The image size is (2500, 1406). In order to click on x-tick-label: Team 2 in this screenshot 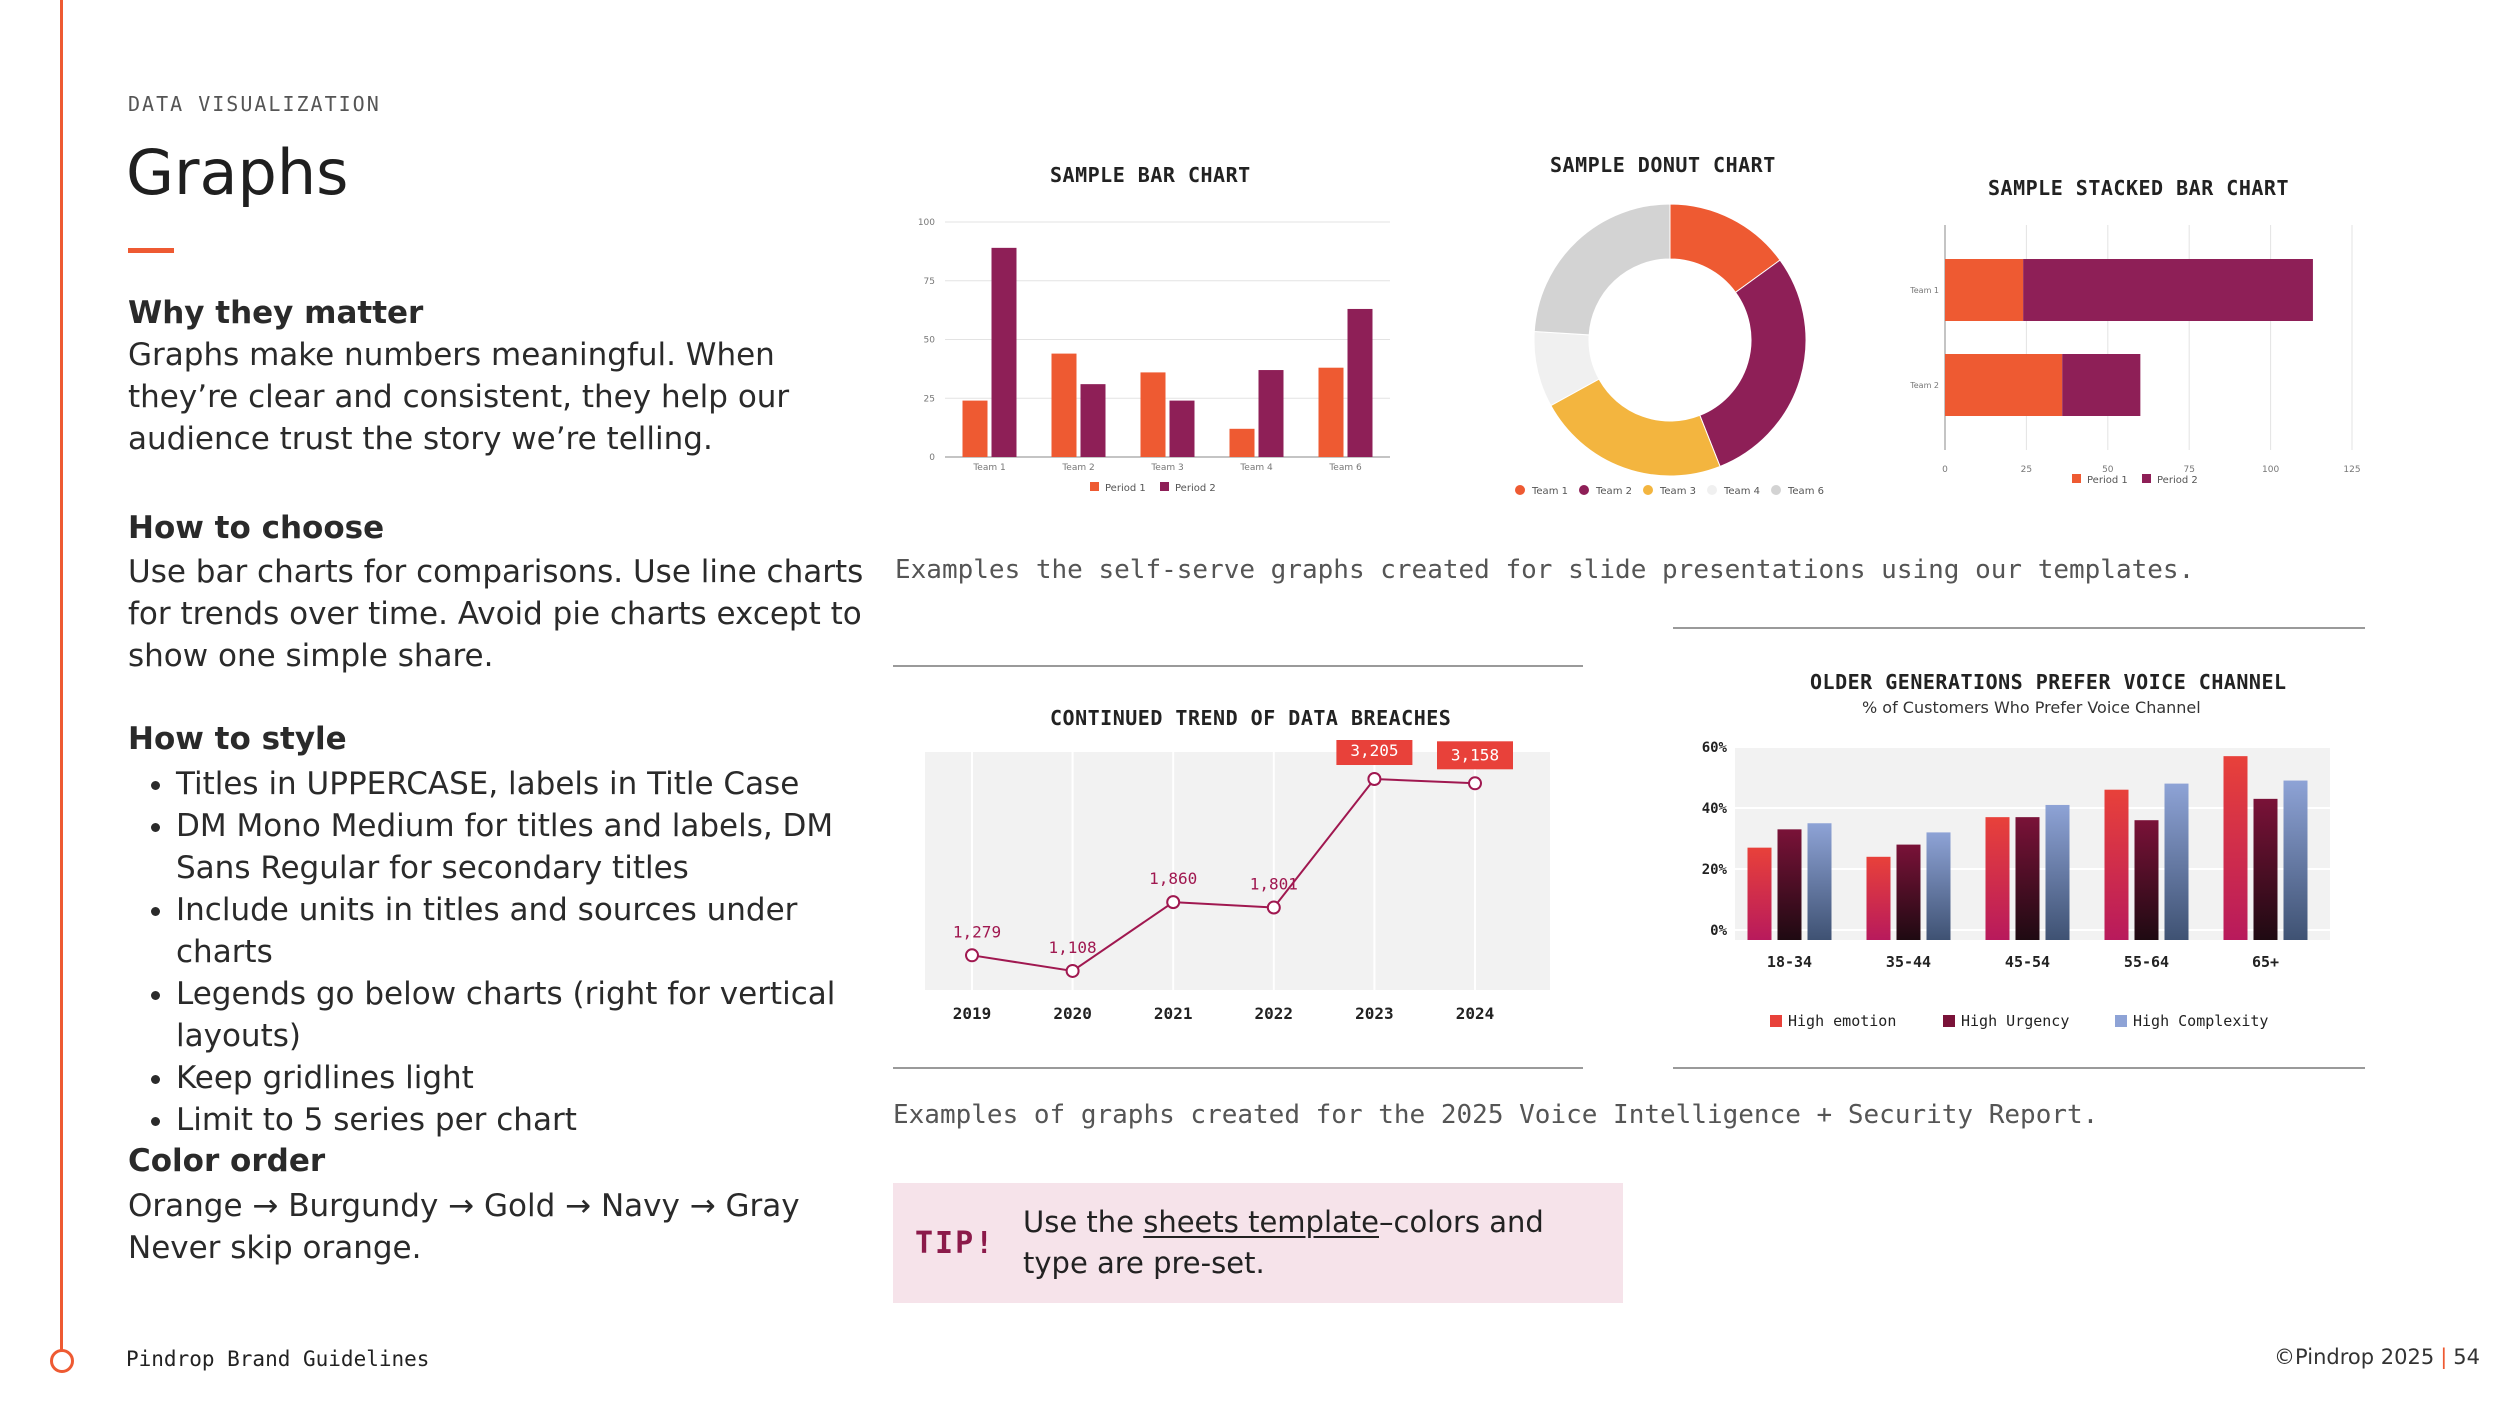, I will do `click(1077, 468)`.